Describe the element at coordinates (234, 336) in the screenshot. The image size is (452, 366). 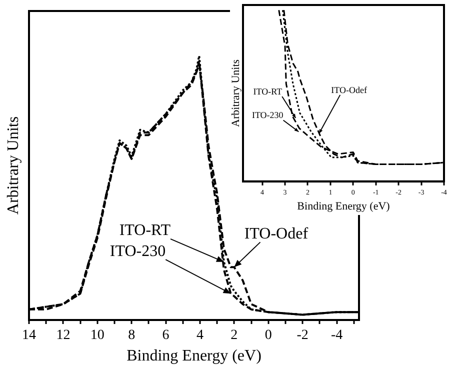
I see `x-tick-label: 2` at that location.